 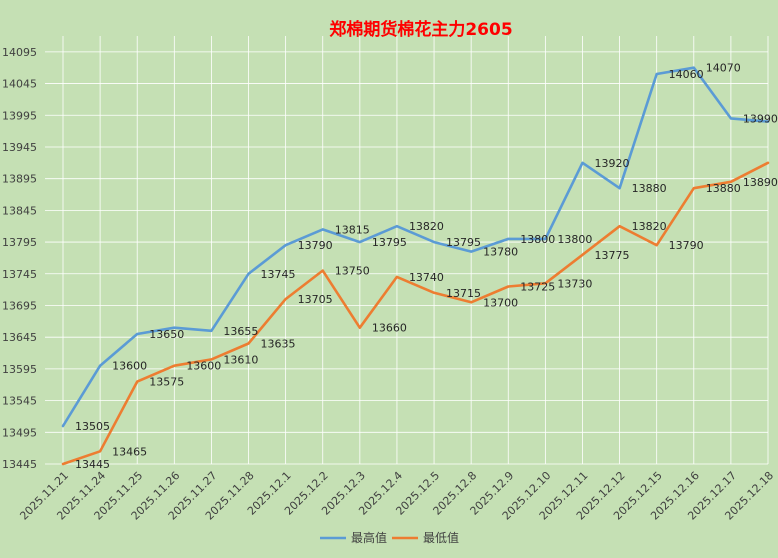 What do you see at coordinates (389, 537) in the screenshot?
I see `legend: 最高值 最低值` at bounding box center [389, 537].